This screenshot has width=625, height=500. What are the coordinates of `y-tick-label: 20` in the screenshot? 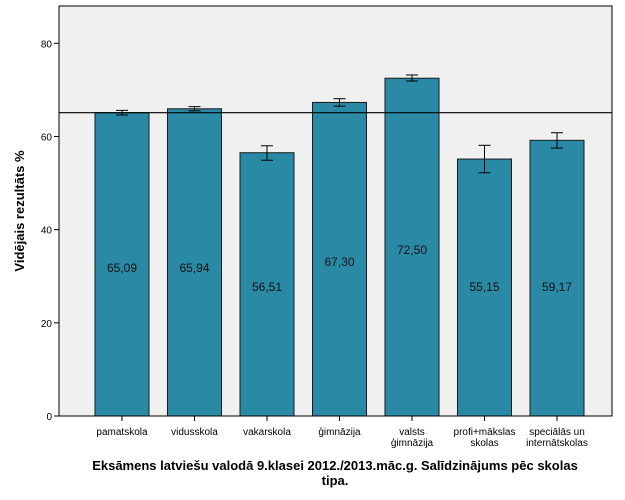 It's located at (47, 324).